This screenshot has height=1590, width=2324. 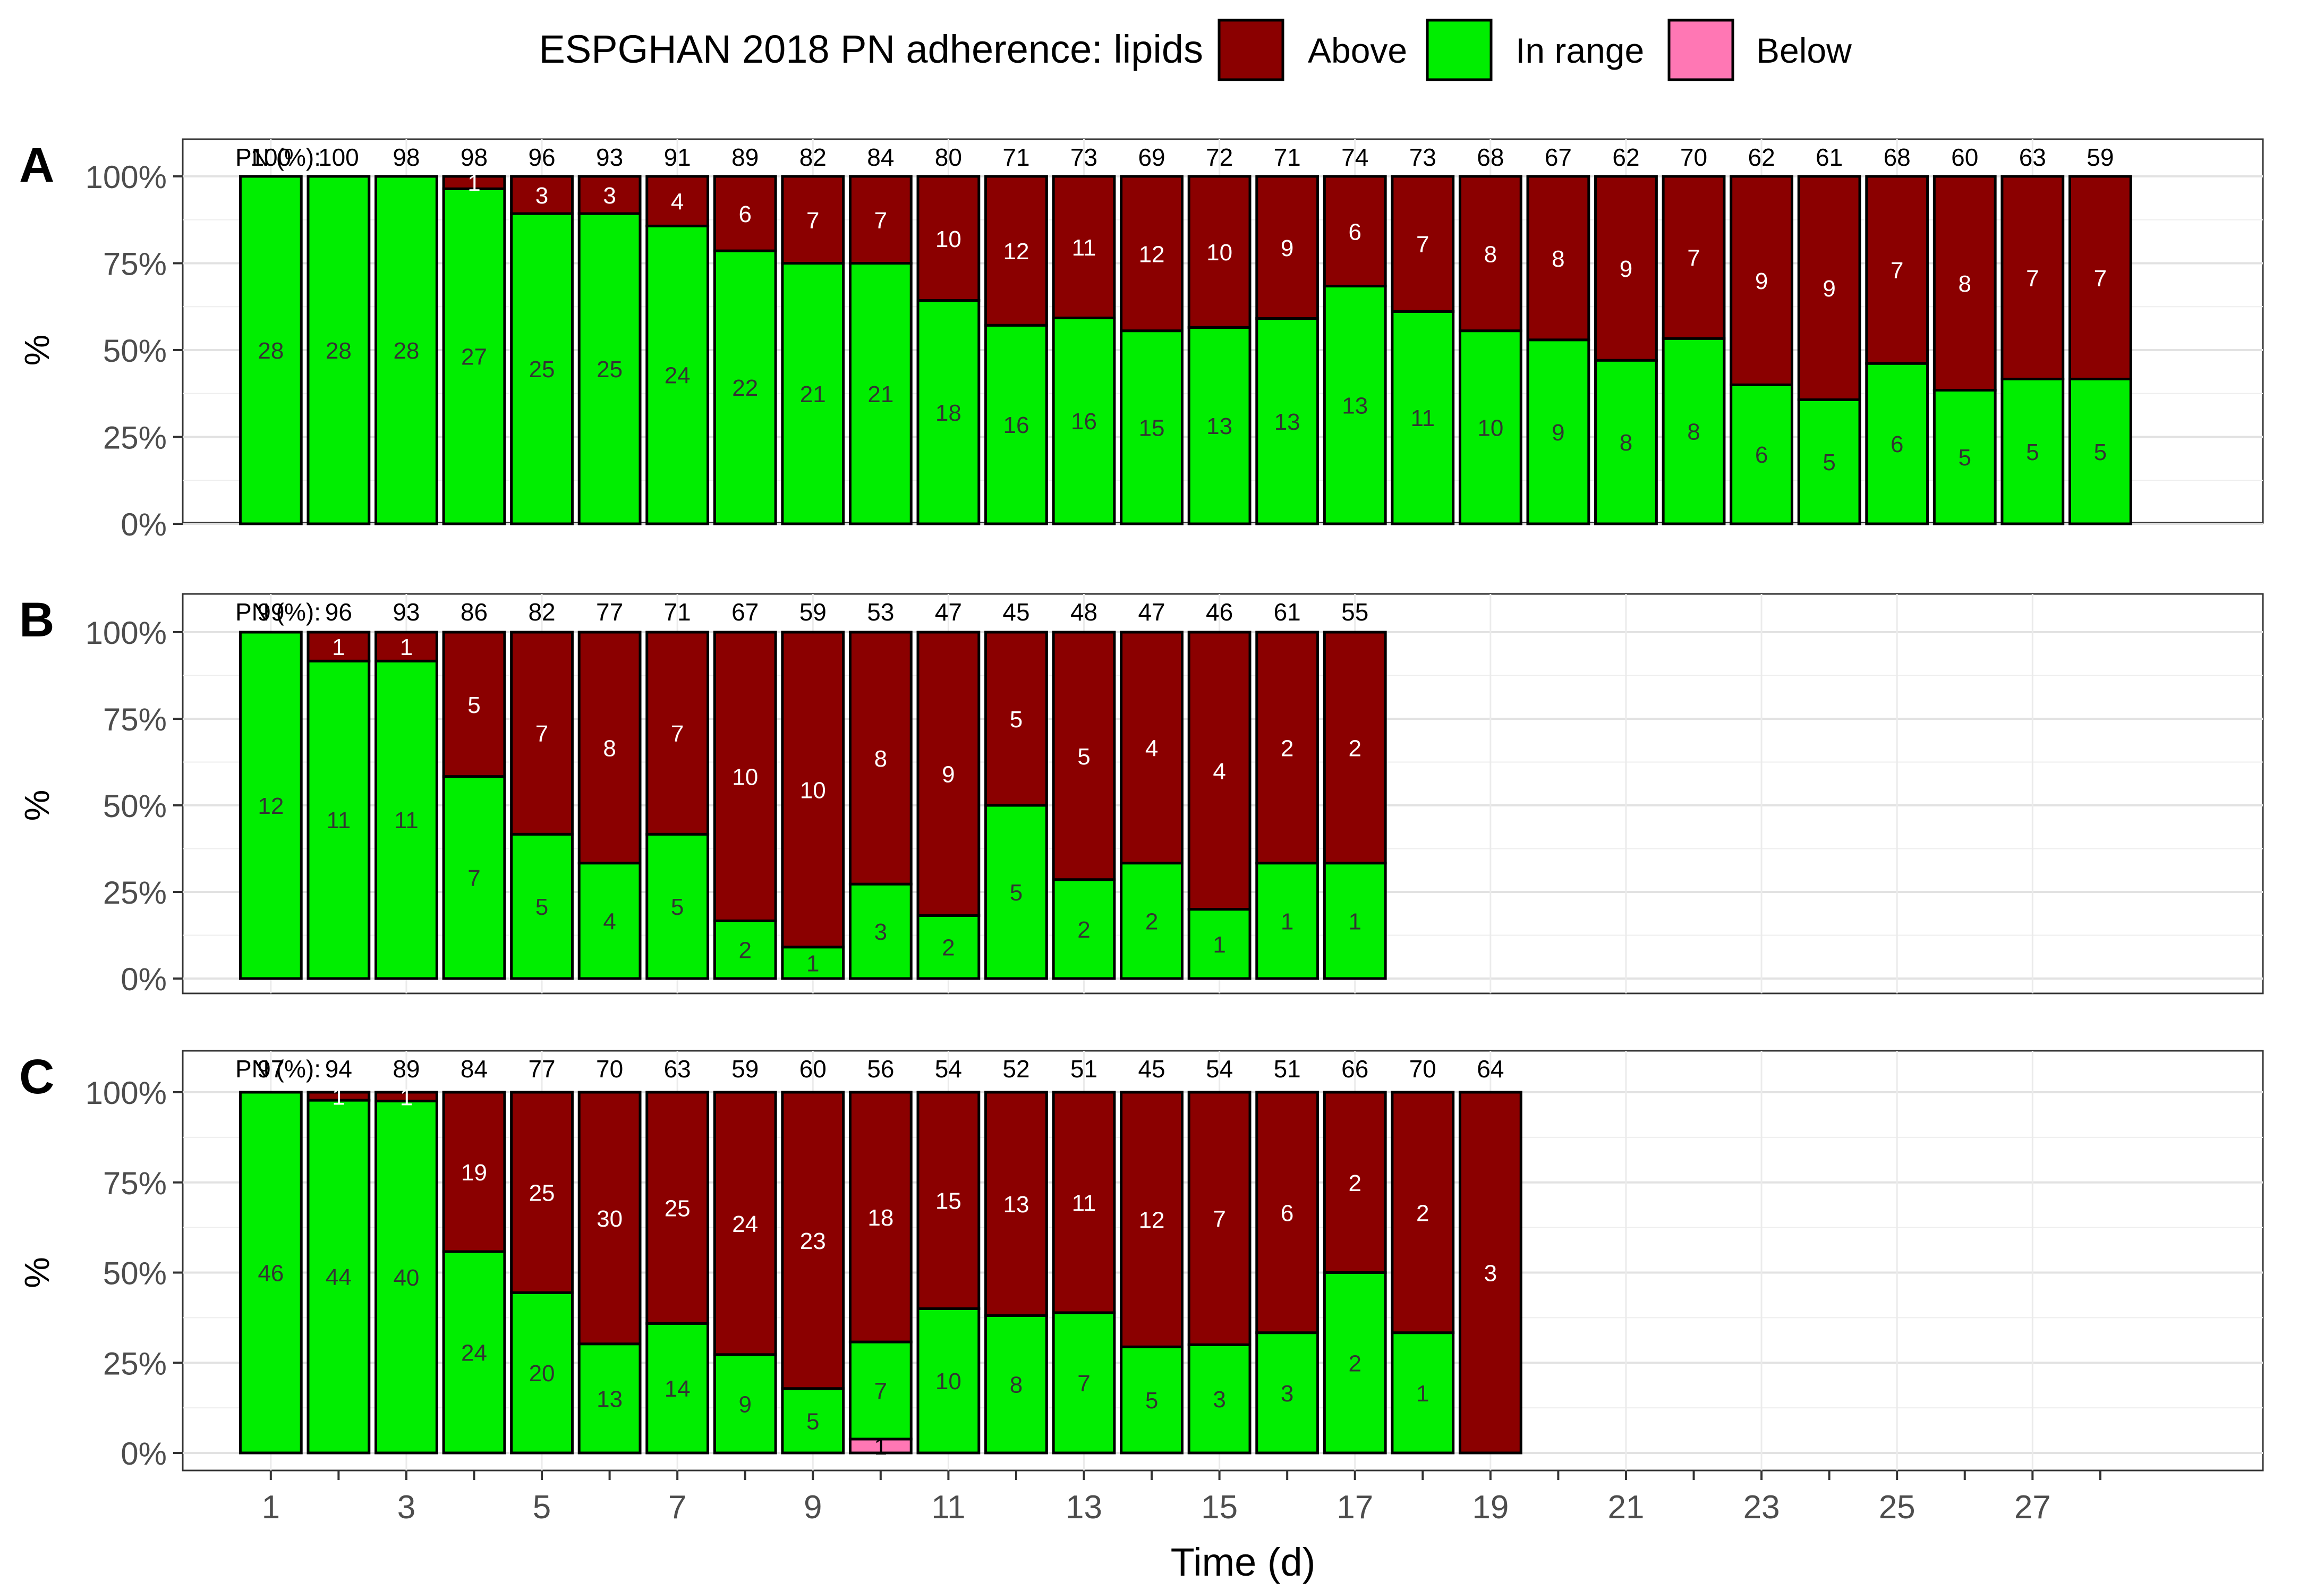 What do you see at coordinates (2033, 452) in the screenshot?
I see `bar-label-in-range: 5` at bounding box center [2033, 452].